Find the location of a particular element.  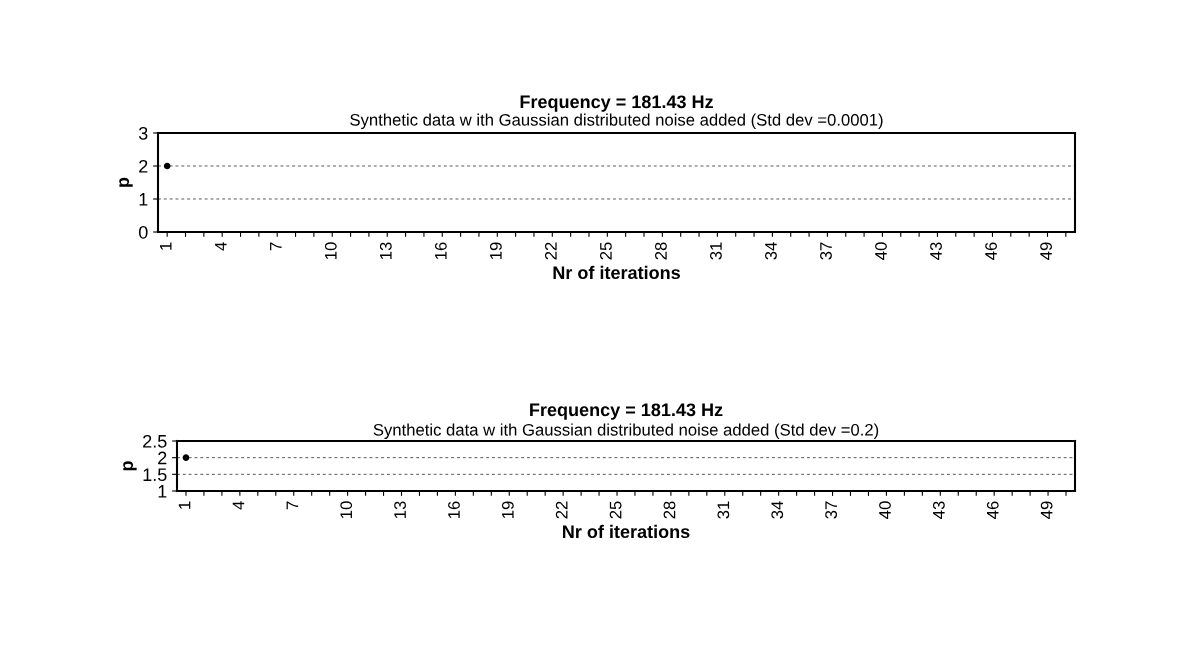

chart-subtitle: Synthetic data w ith Gaussian distributed noise added (Std dev =0.0001) is located at coordinates (616, 121).